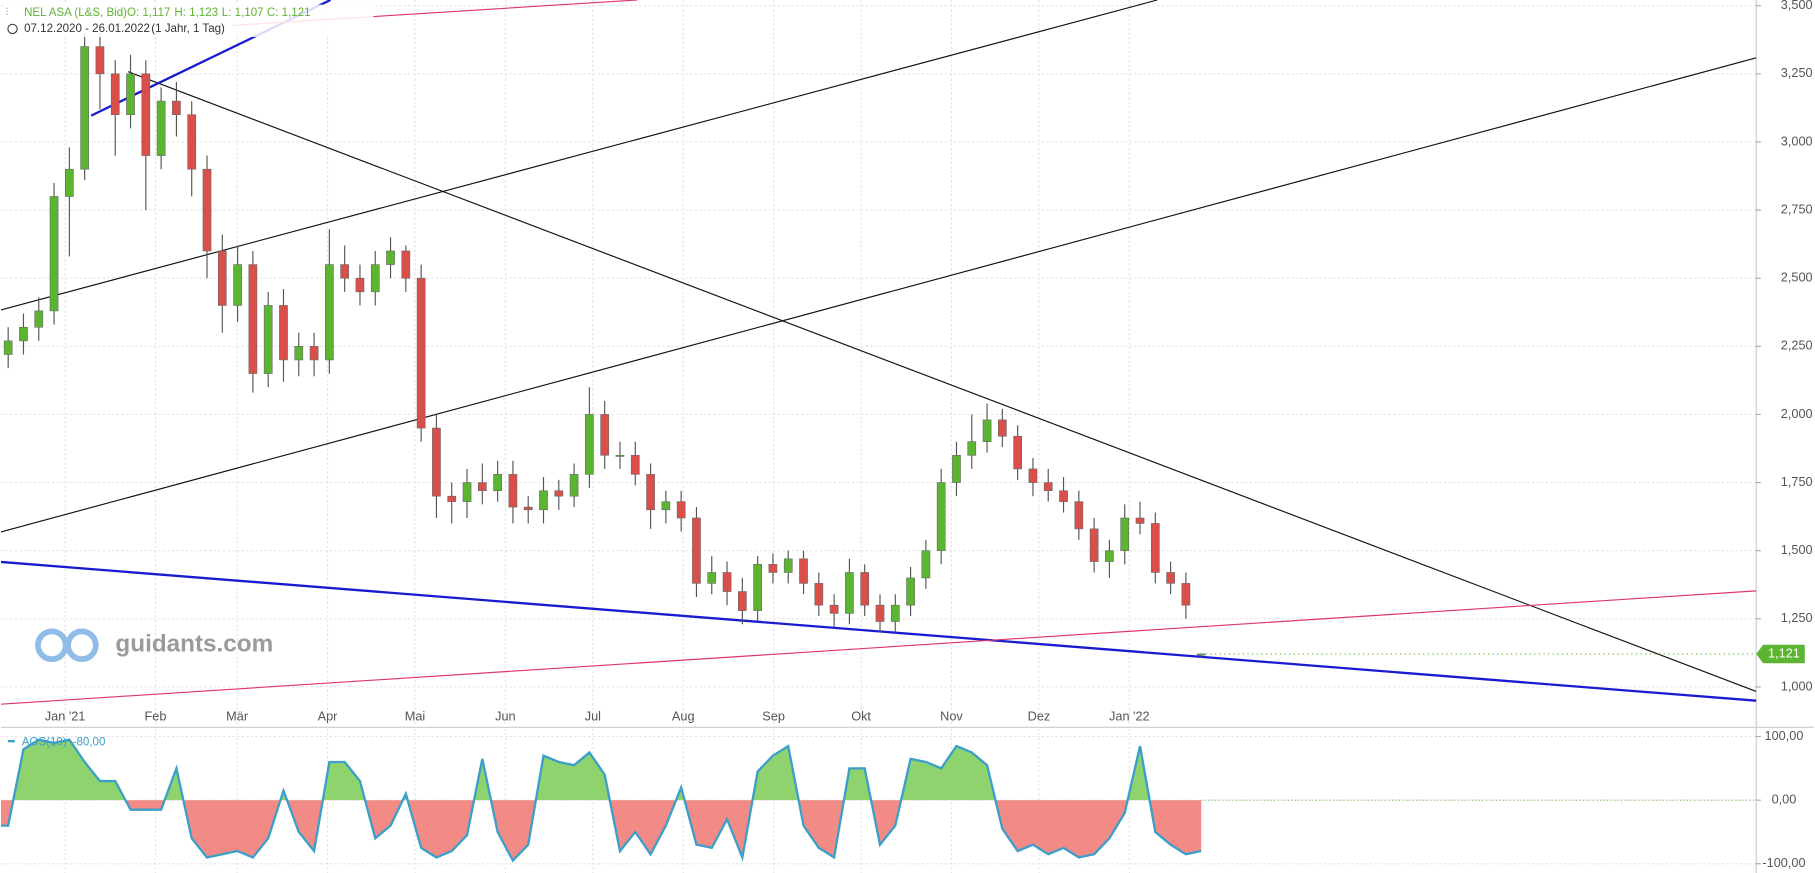 This screenshot has width=1815, height=873. Describe the element at coordinates (243, 13) in the screenshot. I see `ohlc-label: L: 1,107` at that location.